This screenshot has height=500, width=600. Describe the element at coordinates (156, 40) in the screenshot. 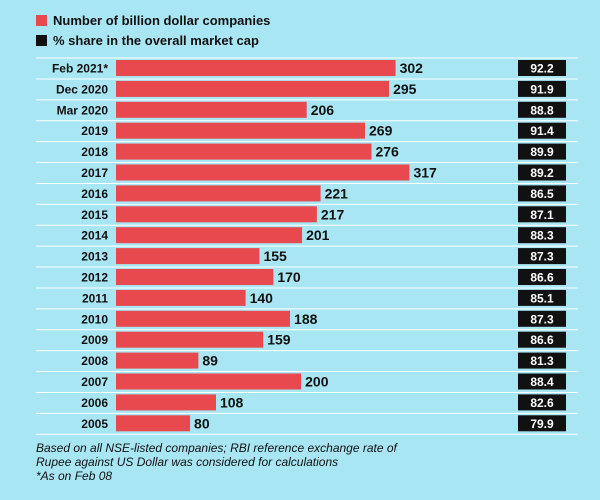

I see `legend-label-share: % share in the overall market cap` at that location.